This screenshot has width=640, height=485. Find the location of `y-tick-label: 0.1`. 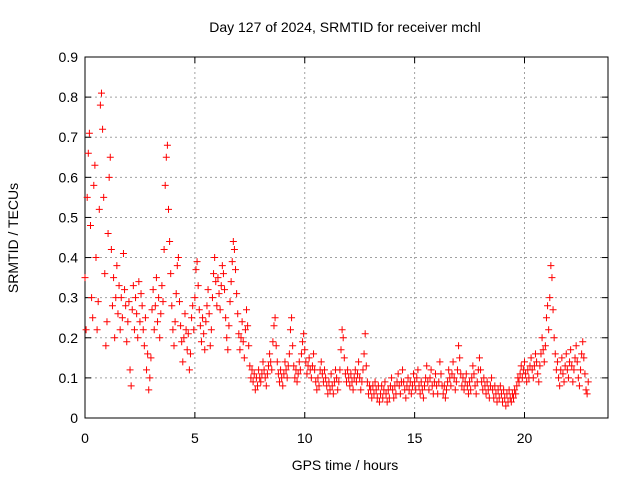

y-tick-label: 0.1 is located at coordinates (69, 378).